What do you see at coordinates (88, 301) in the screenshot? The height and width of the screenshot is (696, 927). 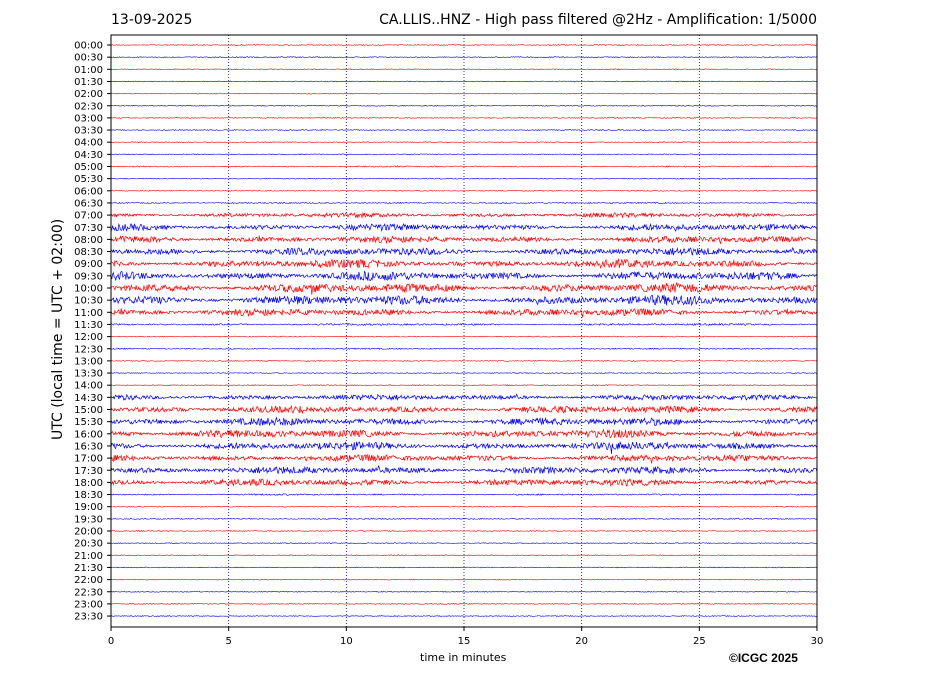 I see `y-tick-label: 10:30` at bounding box center [88, 301].